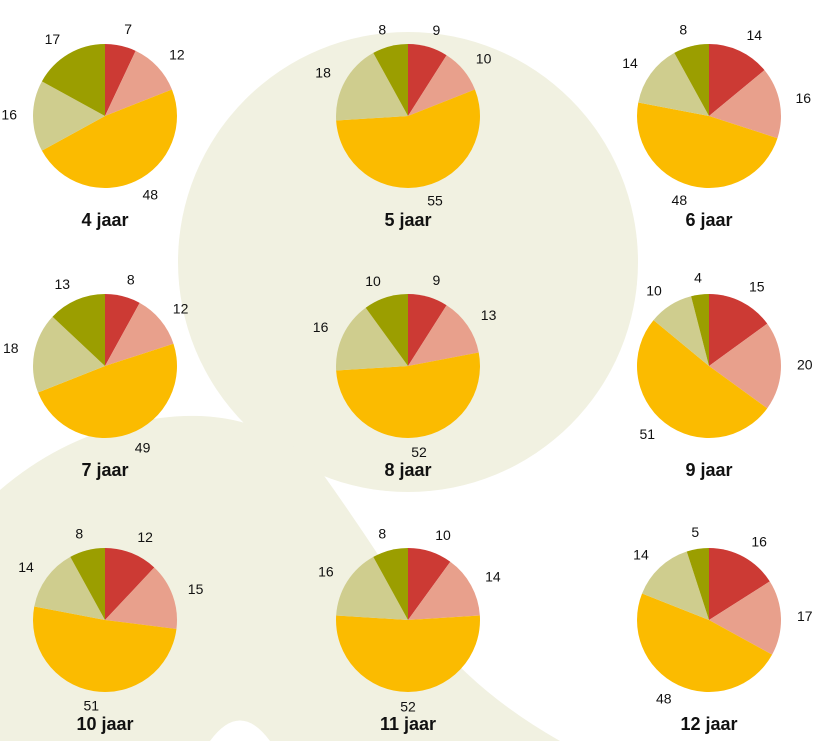 This screenshot has height=746, width=814. Describe the element at coordinates (104, 470) in the screenshot. I see `pie-title: 7 jaar` at that location.